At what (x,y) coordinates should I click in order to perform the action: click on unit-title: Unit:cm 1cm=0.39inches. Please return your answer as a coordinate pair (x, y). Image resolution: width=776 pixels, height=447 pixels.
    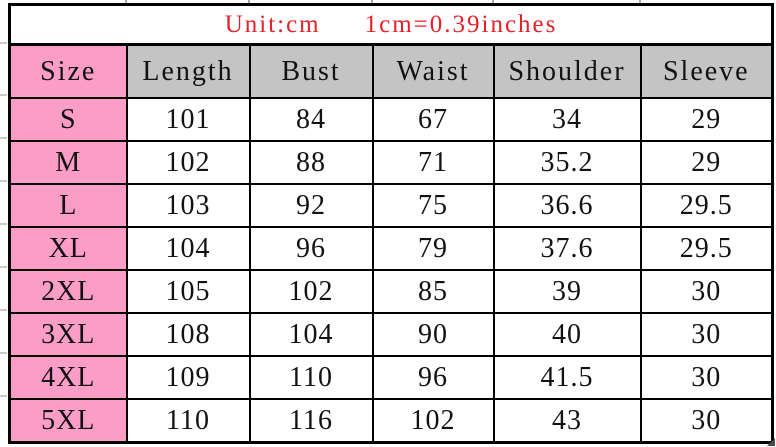
    Looking at the image, I should click on (391, 25).